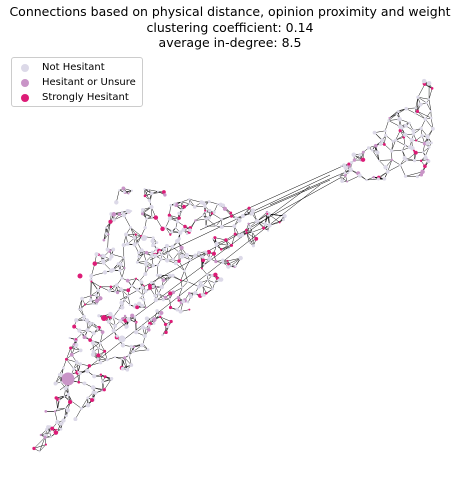  What do you see at coordinates (77, 82) in the screenshot?
I see `legend-item-hesitant-or-unsure: Hesitant or Unsure` at bounding box center [77, 82].